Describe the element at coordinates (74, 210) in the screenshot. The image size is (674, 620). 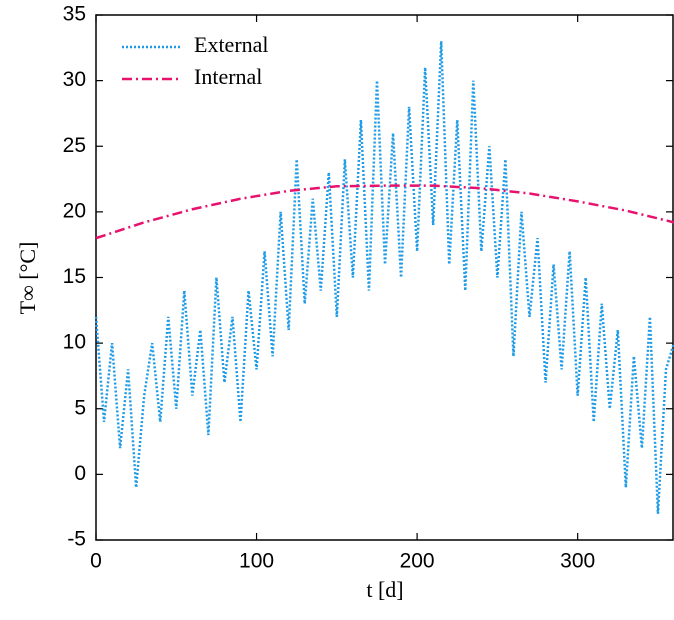
I see `y-tick-label: 20` at that location.